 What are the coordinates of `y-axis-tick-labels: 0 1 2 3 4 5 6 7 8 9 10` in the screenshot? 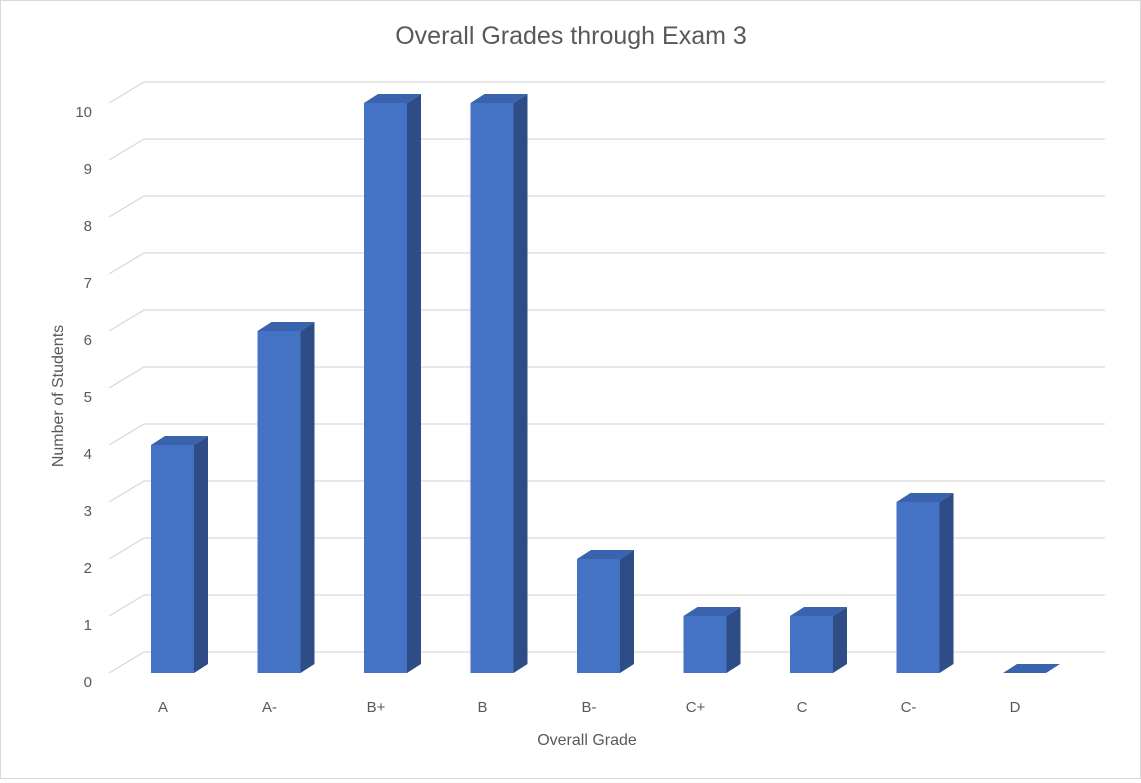 It's located at (83, 397).